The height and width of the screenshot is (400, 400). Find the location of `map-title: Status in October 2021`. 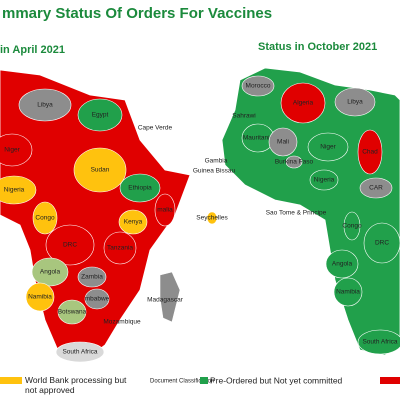

map-title: Status in October 2021 is located at coordinates (317, 47).